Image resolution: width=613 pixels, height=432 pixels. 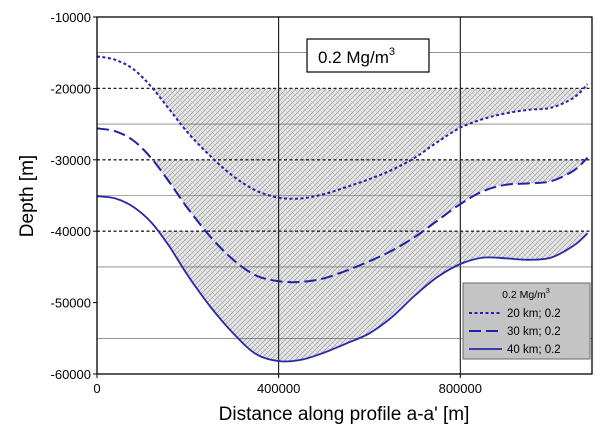 What do you see at coordinates (71, 17) in the screenshot?
I see `y-tick-label: -10000` at bounding box center [71, 17].